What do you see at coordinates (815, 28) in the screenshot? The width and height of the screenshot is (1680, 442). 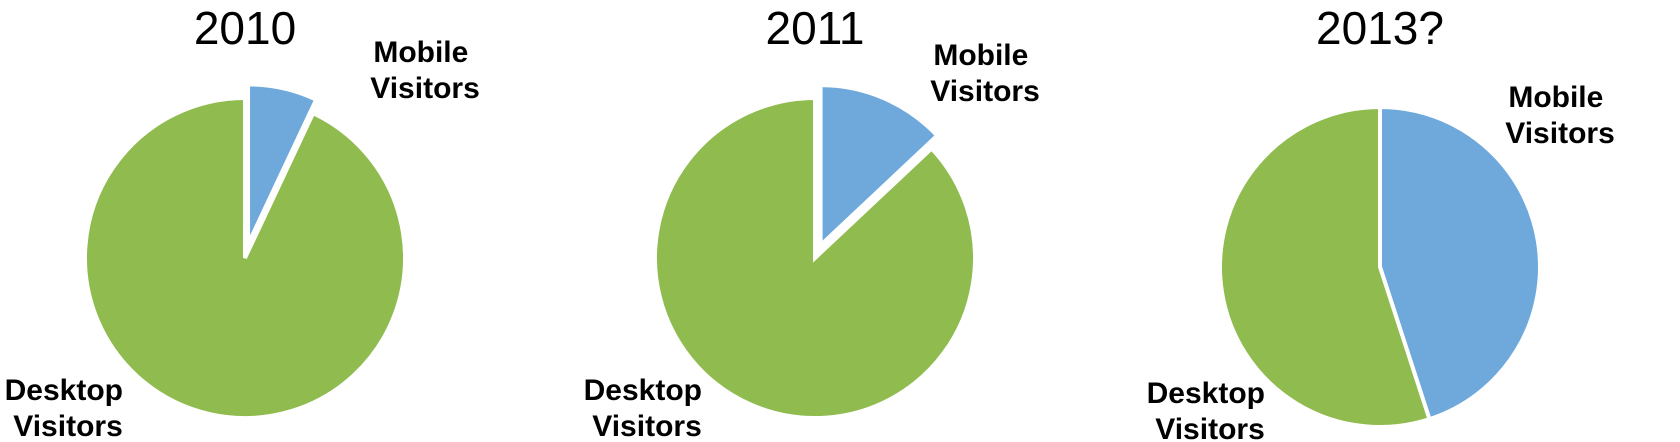 I see `chart-title: 2011` at bounding box center [815, 28].